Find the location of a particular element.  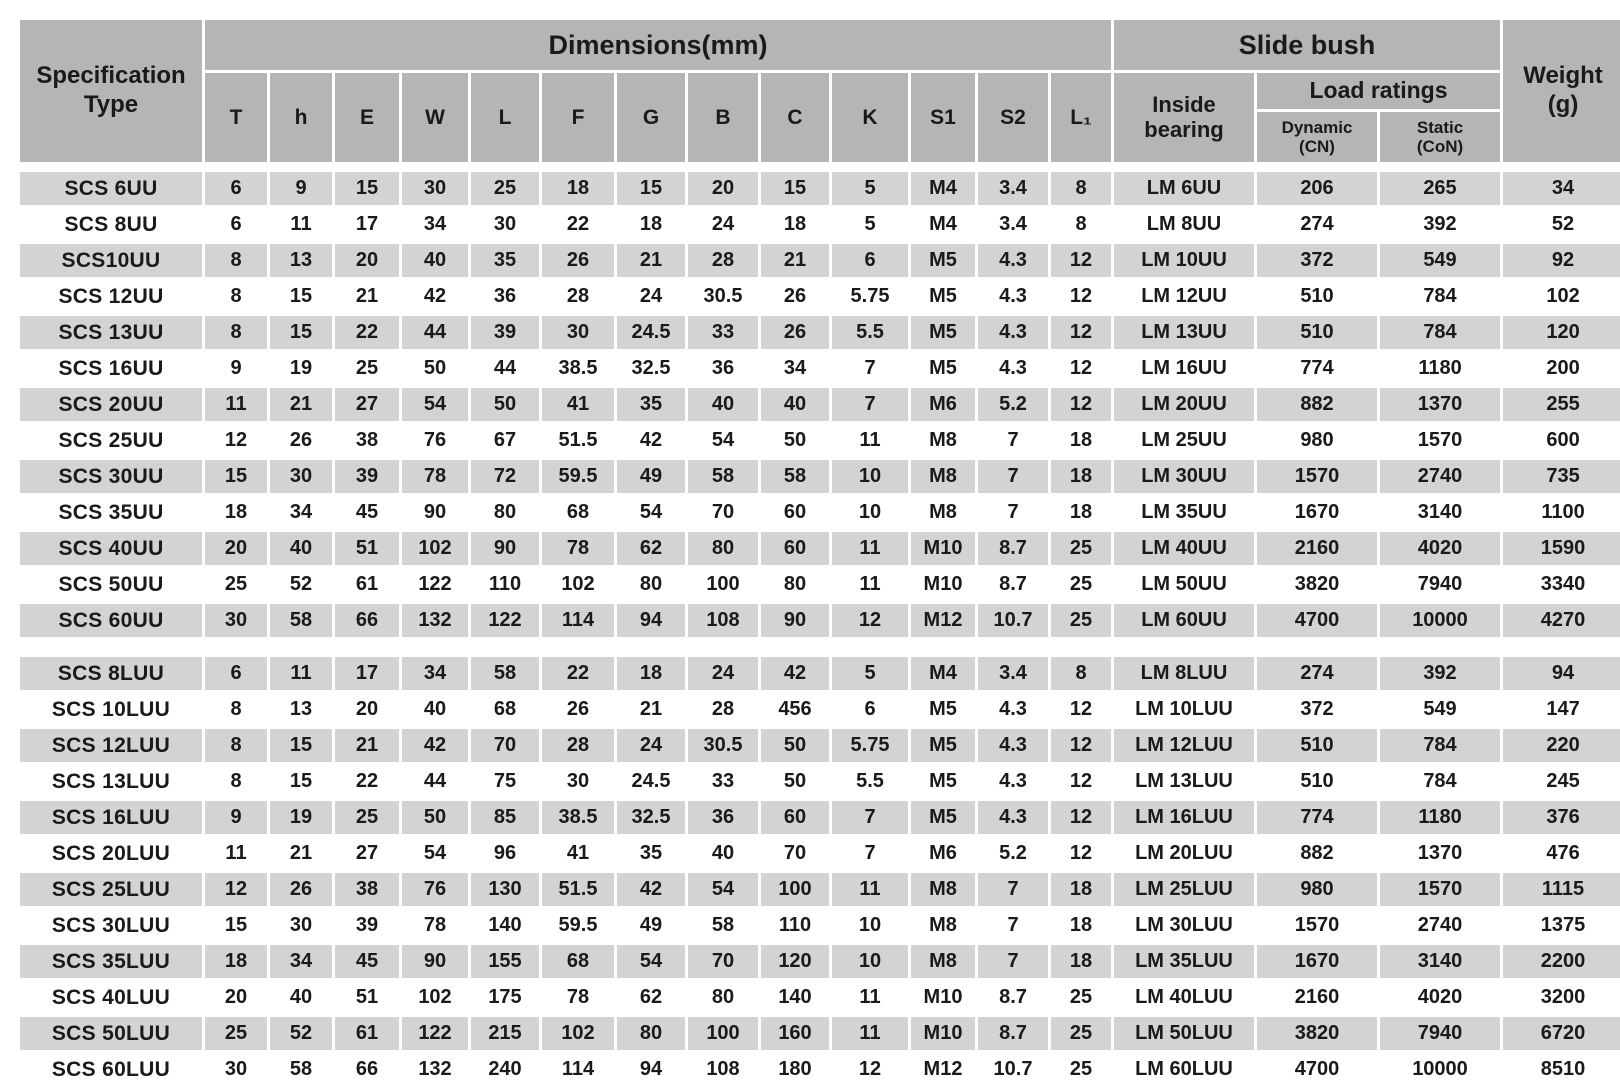

col-header-T: T is located at coordinates (236, 117).